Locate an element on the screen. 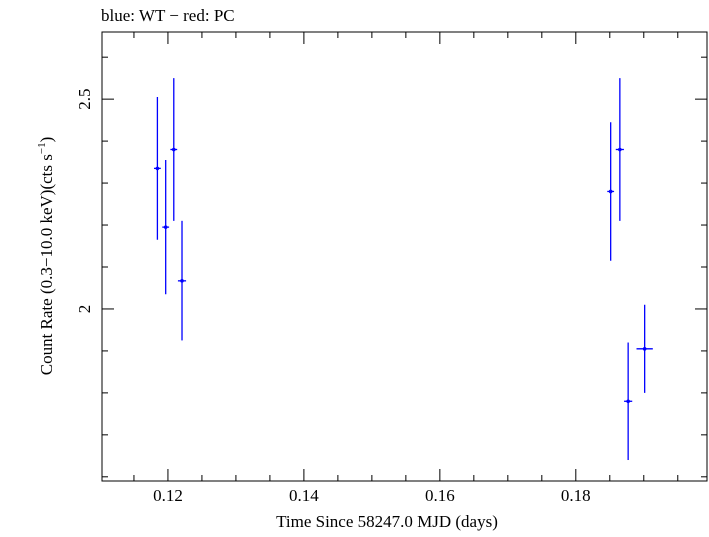  y-axis-tick-labels: 22.5 is located at coordinates (84, 201).